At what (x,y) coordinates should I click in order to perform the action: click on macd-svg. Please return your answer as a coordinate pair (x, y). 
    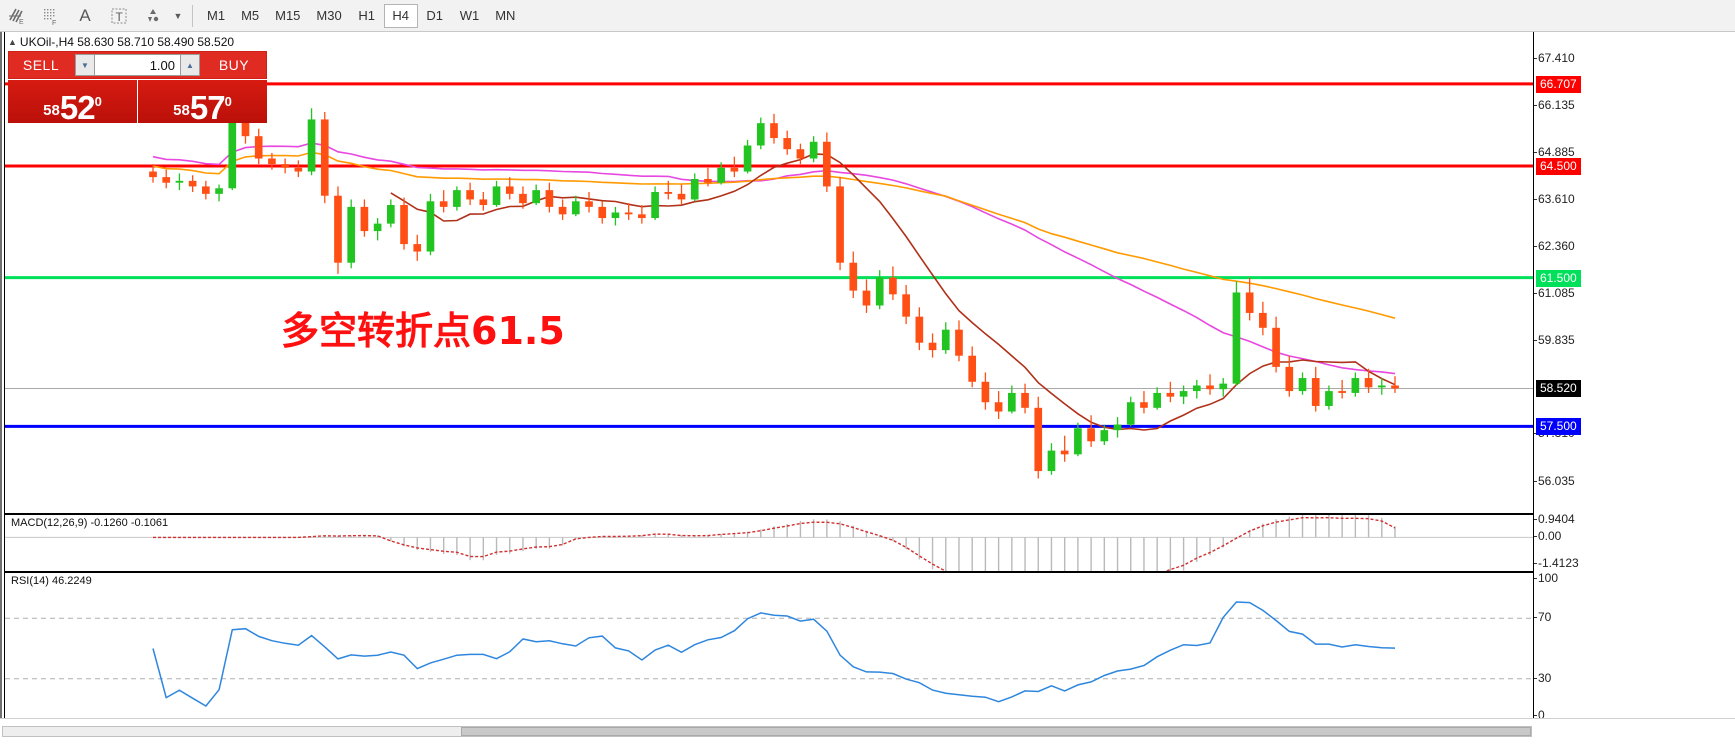
    Looking at the image, I should click on (769, 543).